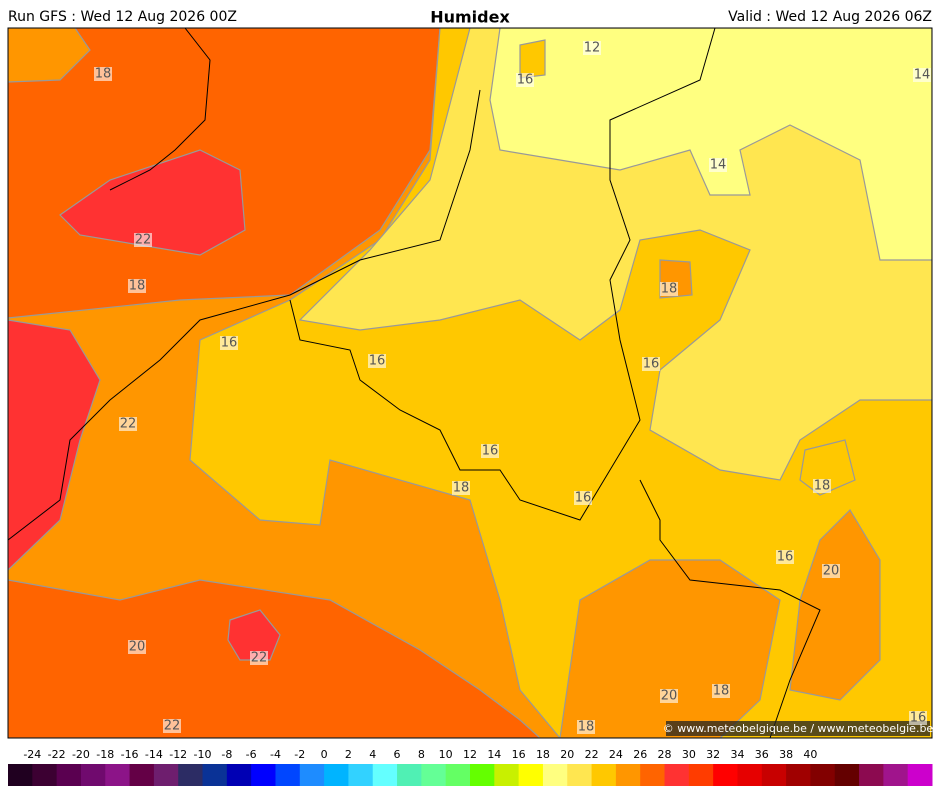  Describe the element at coordinates (810, 754) in the screenshot. I see `colorbar-label: 40` at that location.